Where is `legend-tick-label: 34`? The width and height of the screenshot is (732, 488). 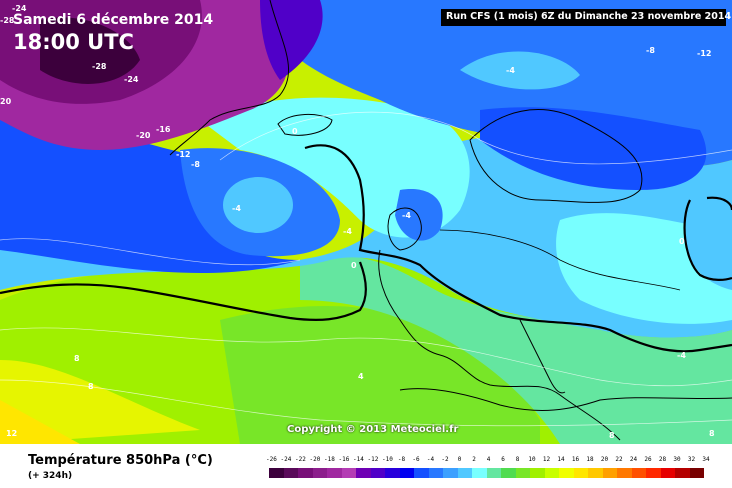
legend-tick-label: 34 is located at coordinates (706, 459).